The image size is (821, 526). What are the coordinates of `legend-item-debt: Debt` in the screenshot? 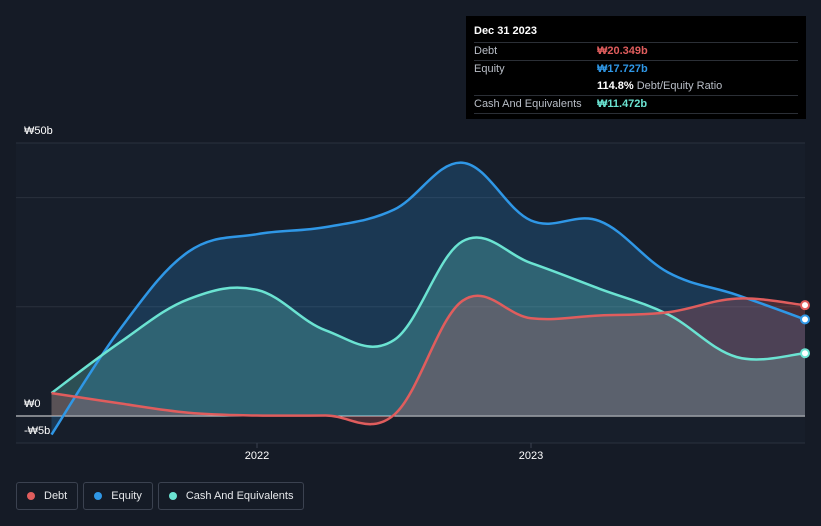 It's located at (47, 496).